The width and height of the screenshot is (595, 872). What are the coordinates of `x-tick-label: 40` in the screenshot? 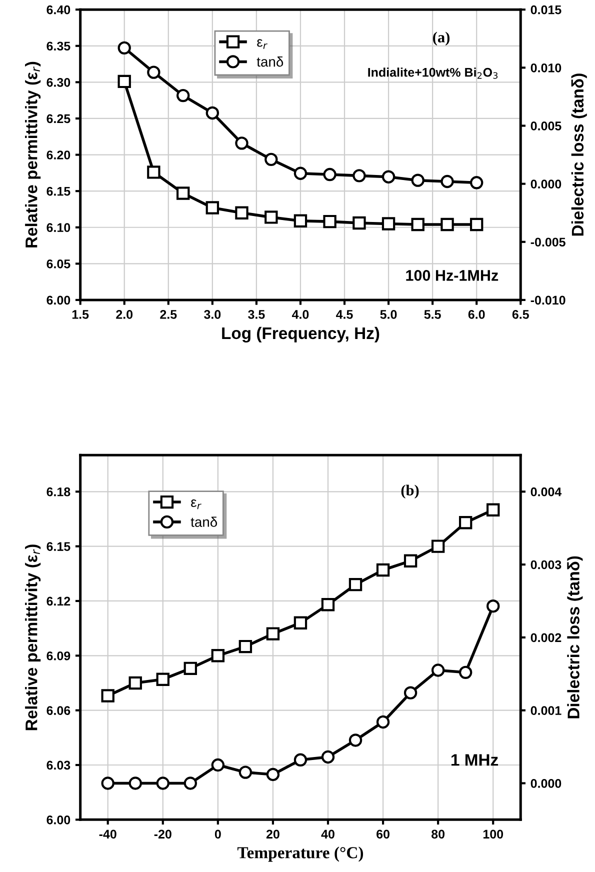 It's located at (327, 834).